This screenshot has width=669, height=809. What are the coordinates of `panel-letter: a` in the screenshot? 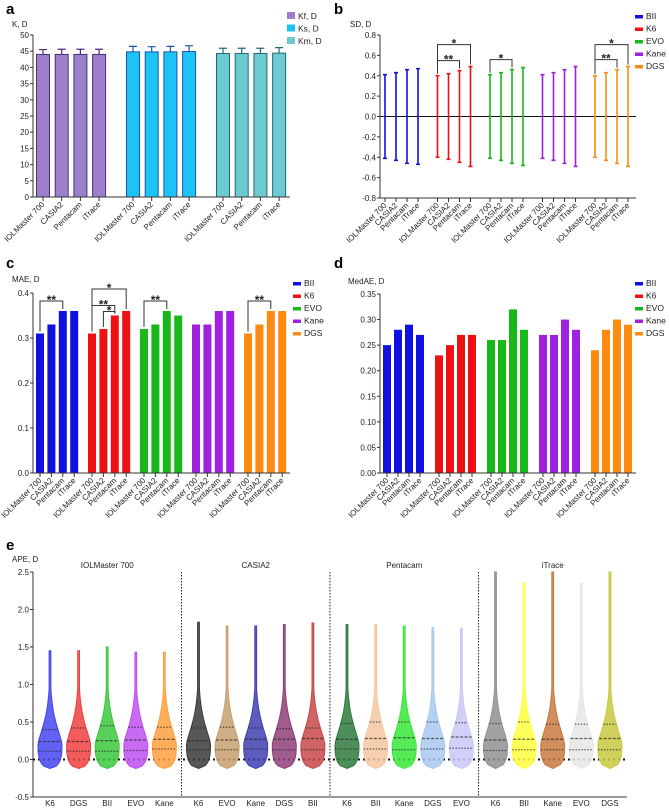 It's located at (10, 9).